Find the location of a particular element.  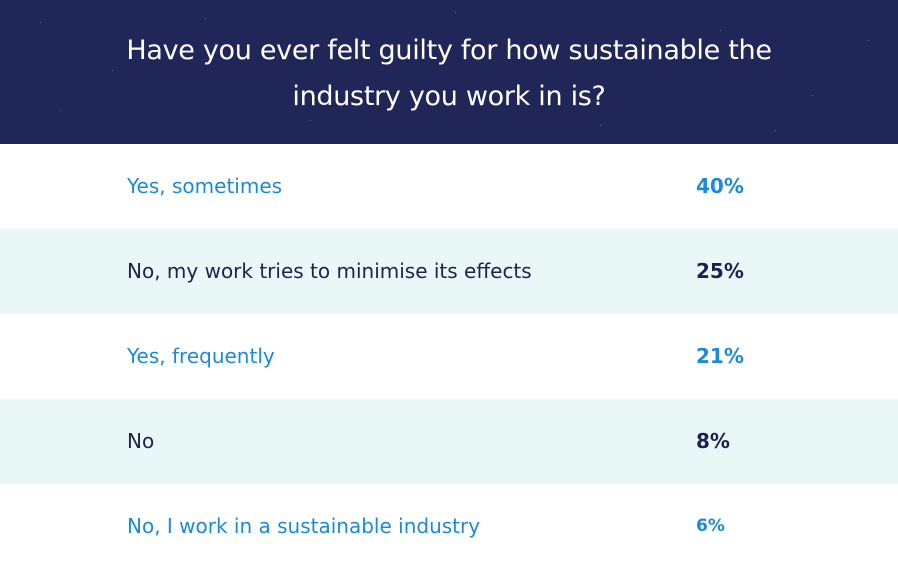

table-row: Yes, sometimes 40% is located at coordinates (449, 186).